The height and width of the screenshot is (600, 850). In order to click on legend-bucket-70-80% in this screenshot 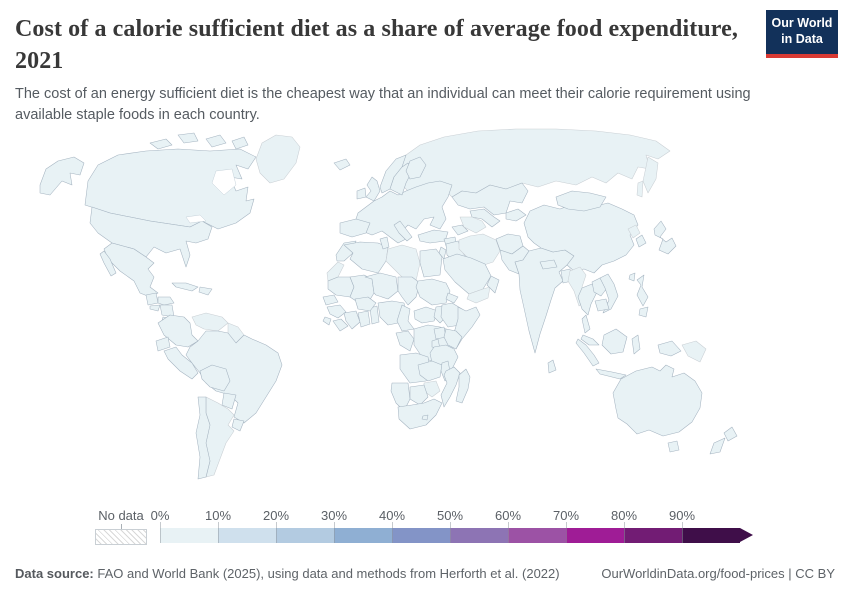, I will do `click(595, 535)`.